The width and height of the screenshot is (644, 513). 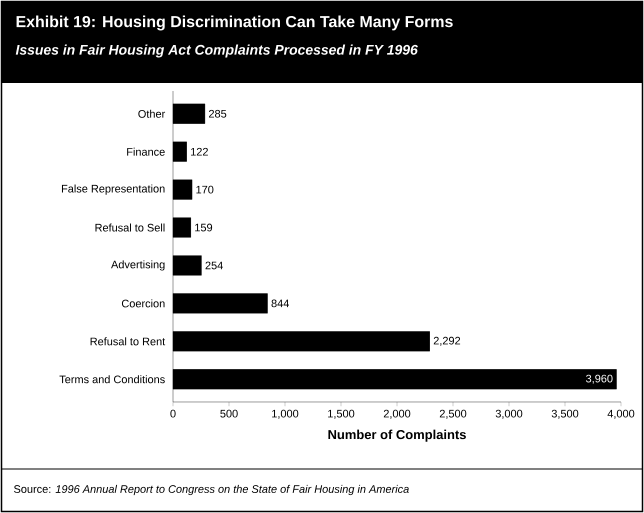 What do you see at coordinates (447, 341) in the screenshot?
I see `data-label: 2,292` at bounding box center [447, 341].